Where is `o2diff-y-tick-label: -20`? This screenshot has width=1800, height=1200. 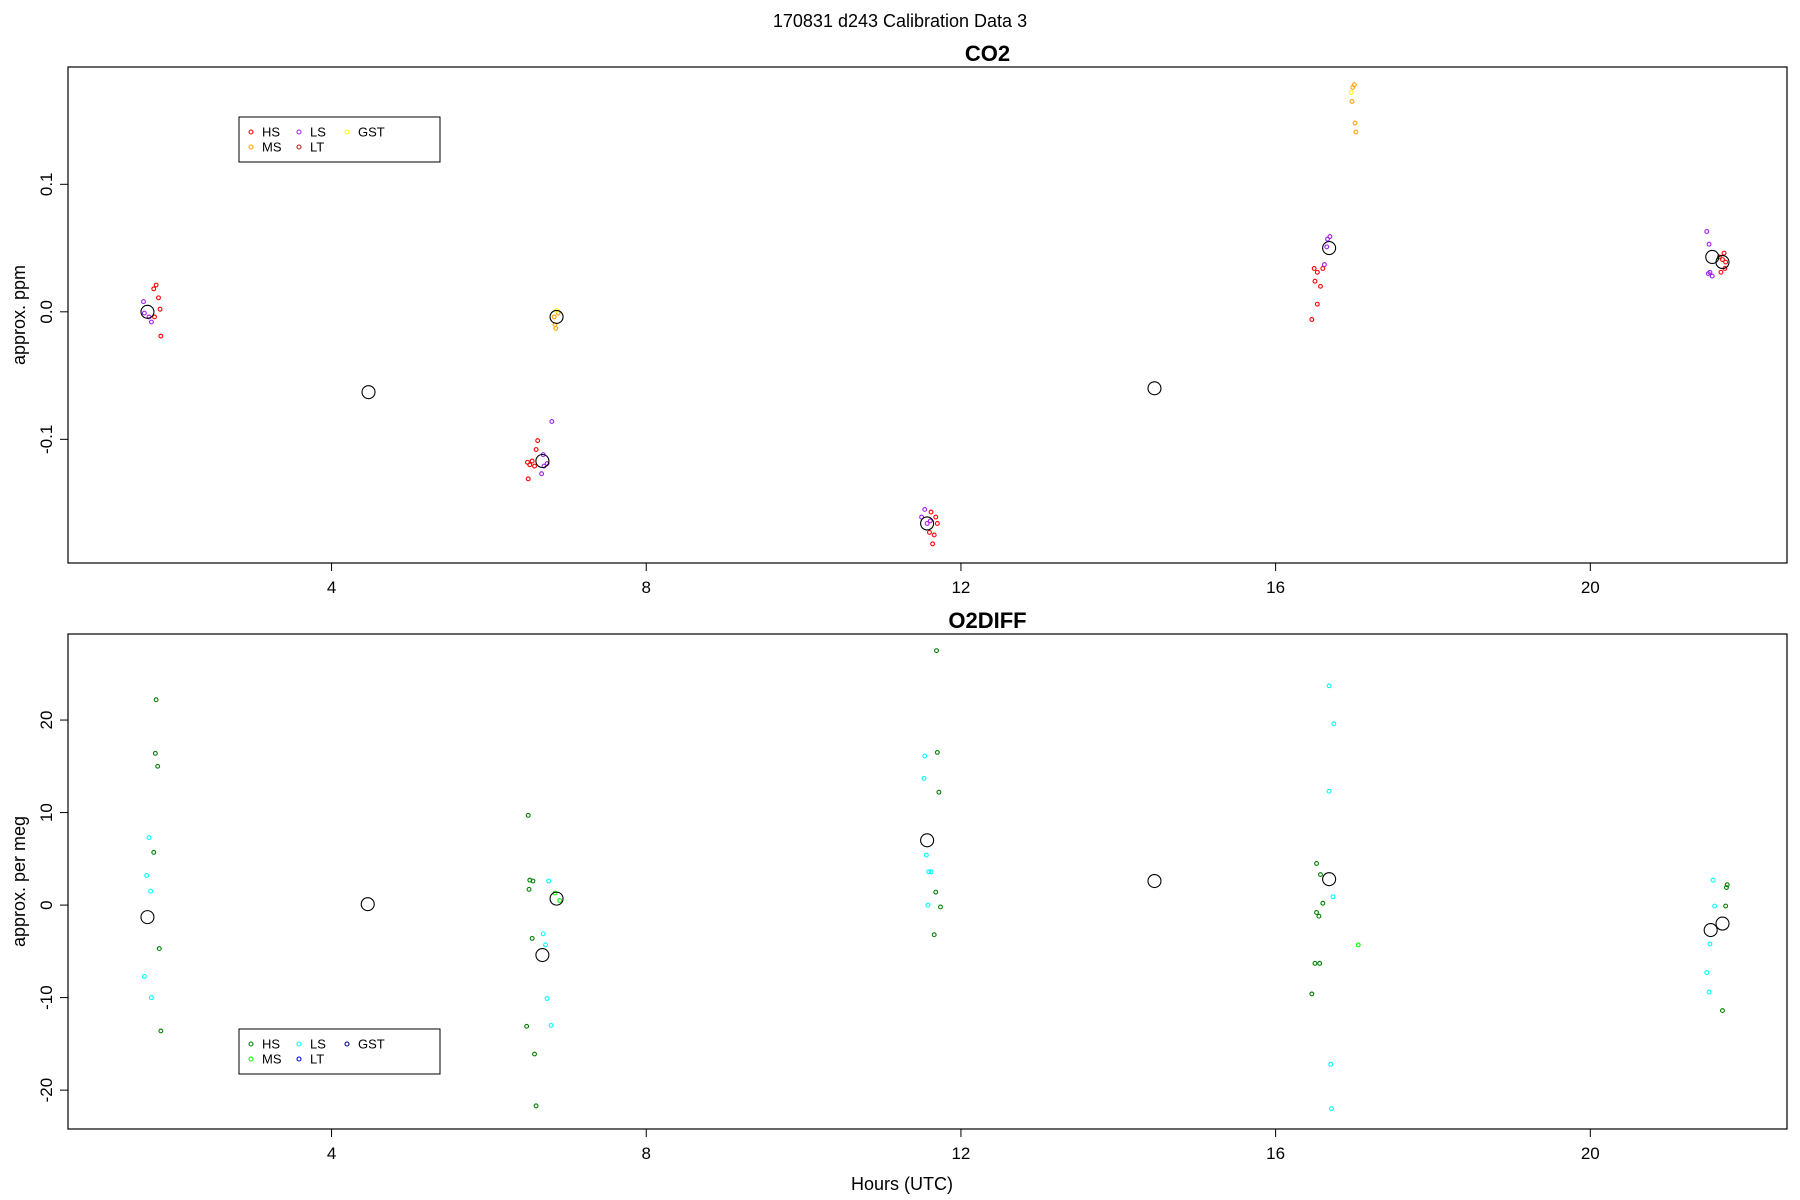
o2diff-y-tick-label: -20 is located at coordinates (46, 1090).